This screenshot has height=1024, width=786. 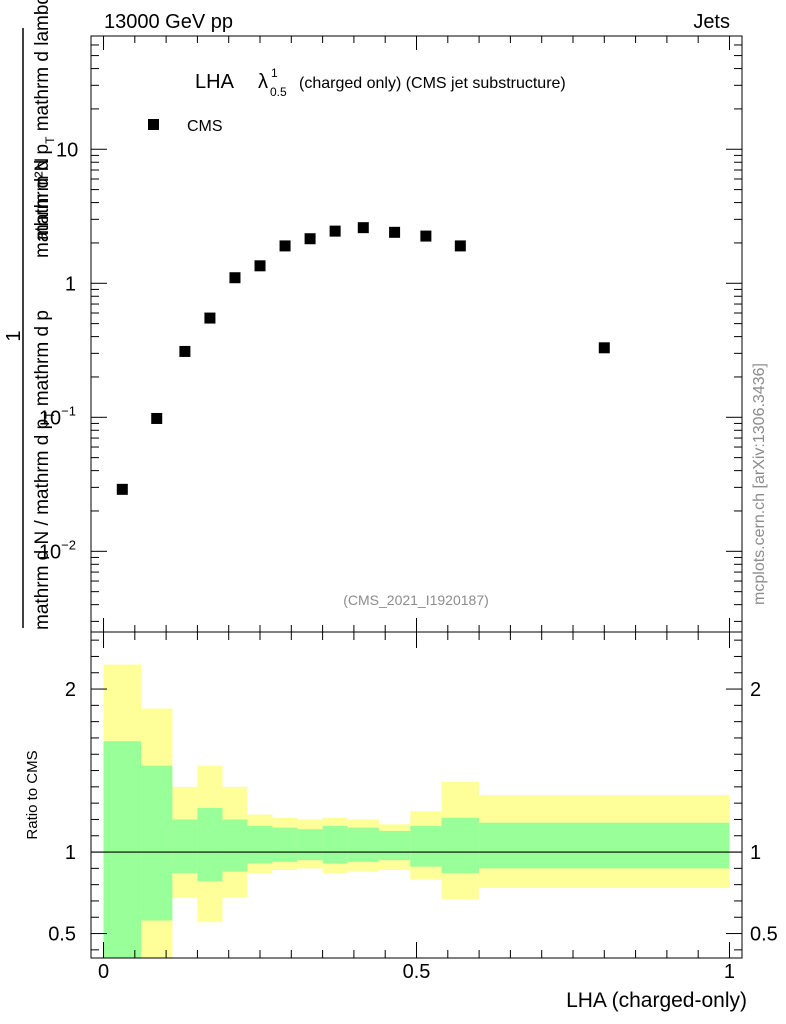 I want to click on x-tick-label: 1, so click(x=729, y=972).